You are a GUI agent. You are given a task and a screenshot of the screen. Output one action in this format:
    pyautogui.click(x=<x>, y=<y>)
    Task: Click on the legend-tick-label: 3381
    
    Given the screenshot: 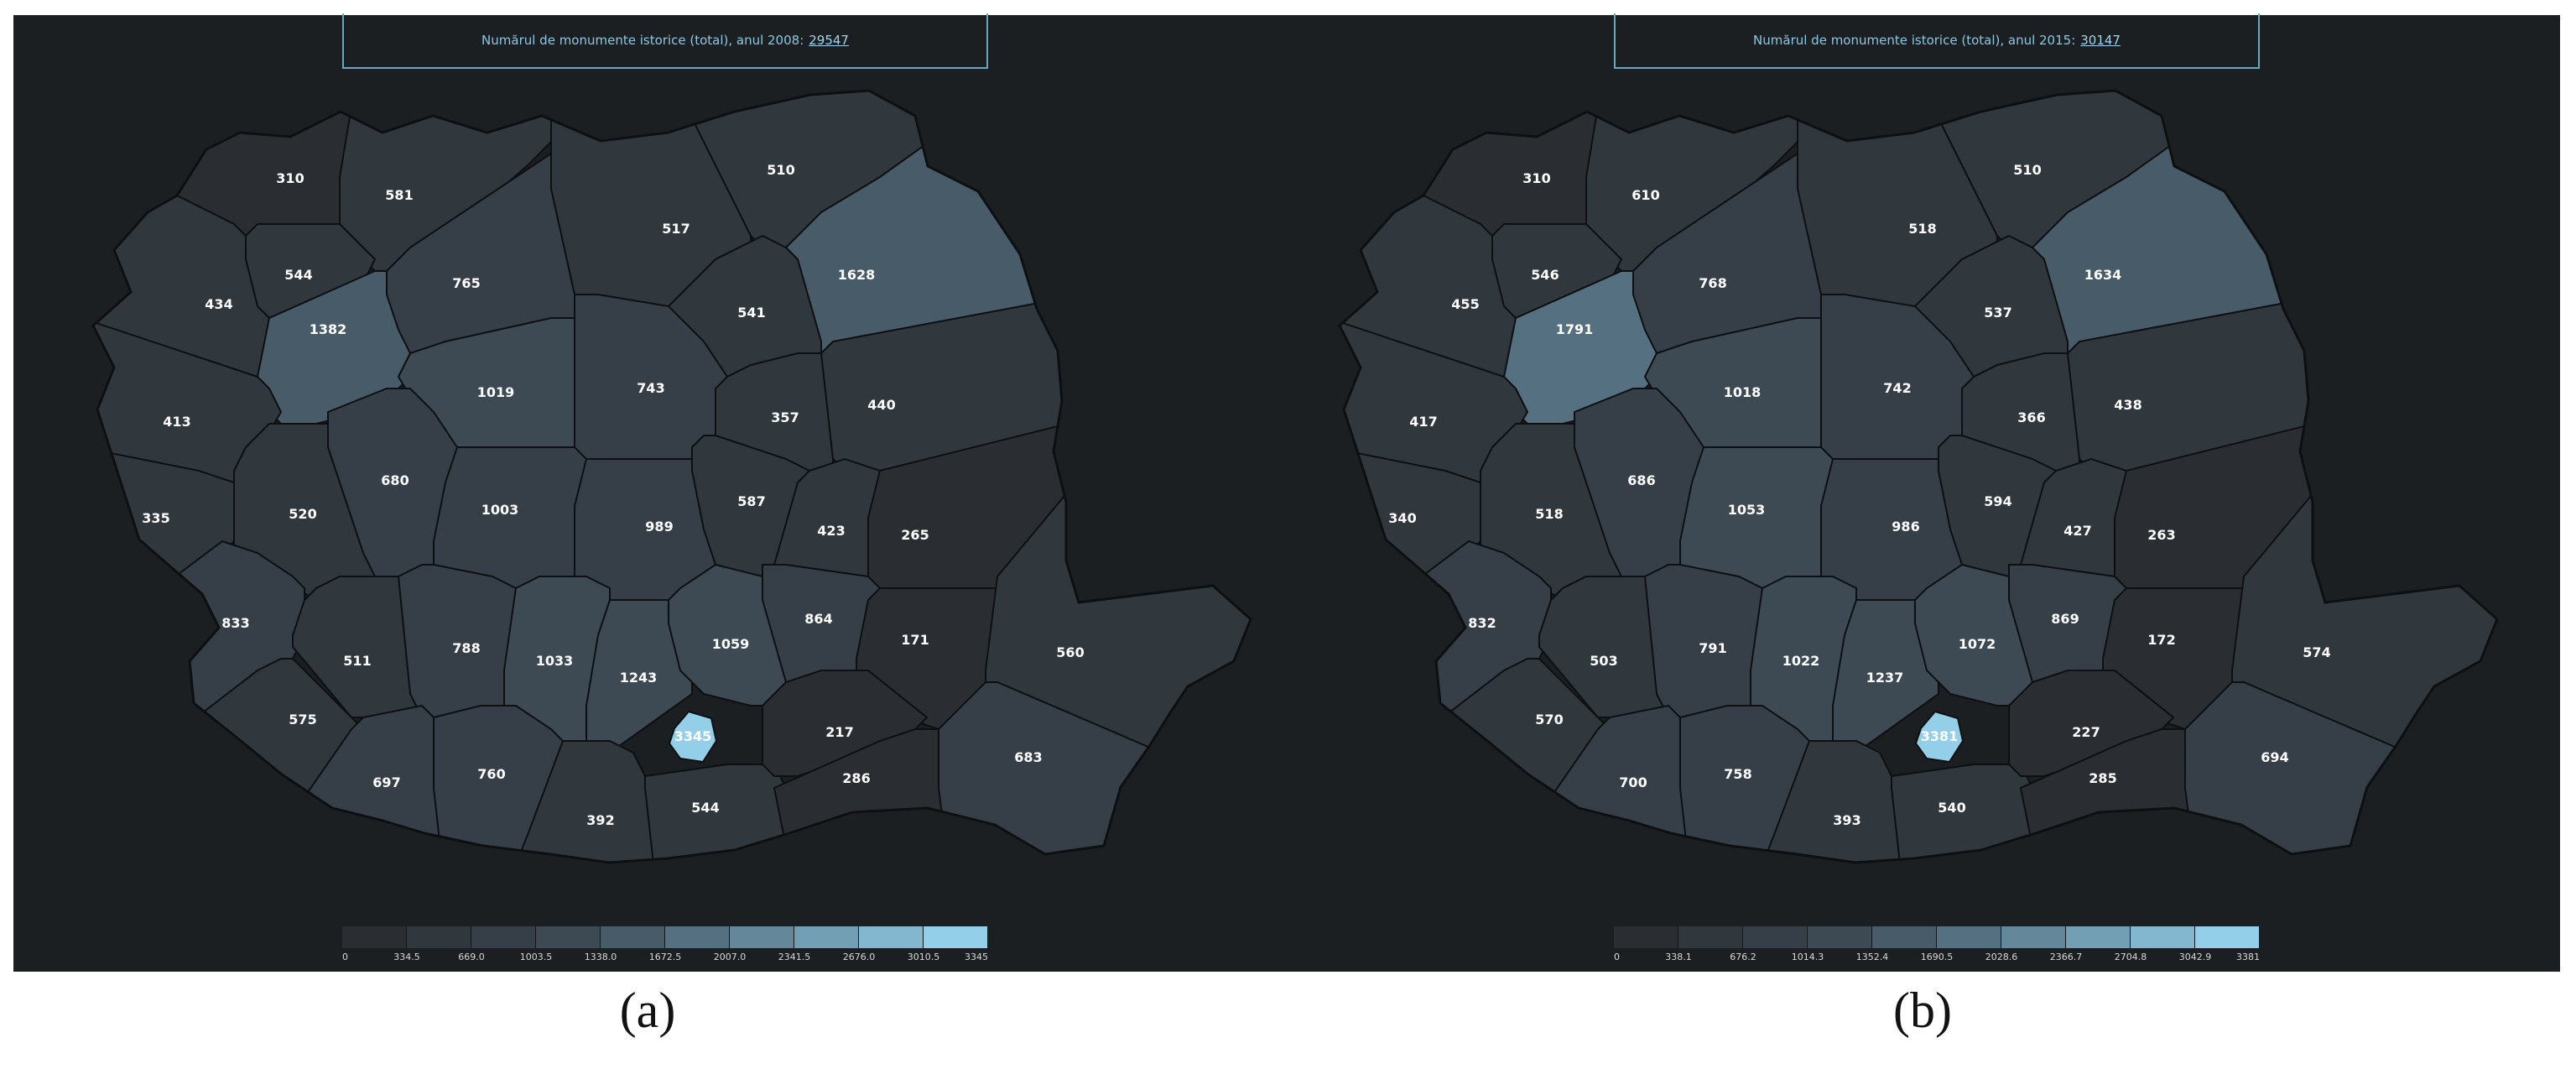 What is the action you would take?
    pyautogui.click(x=2248, y=957)
    